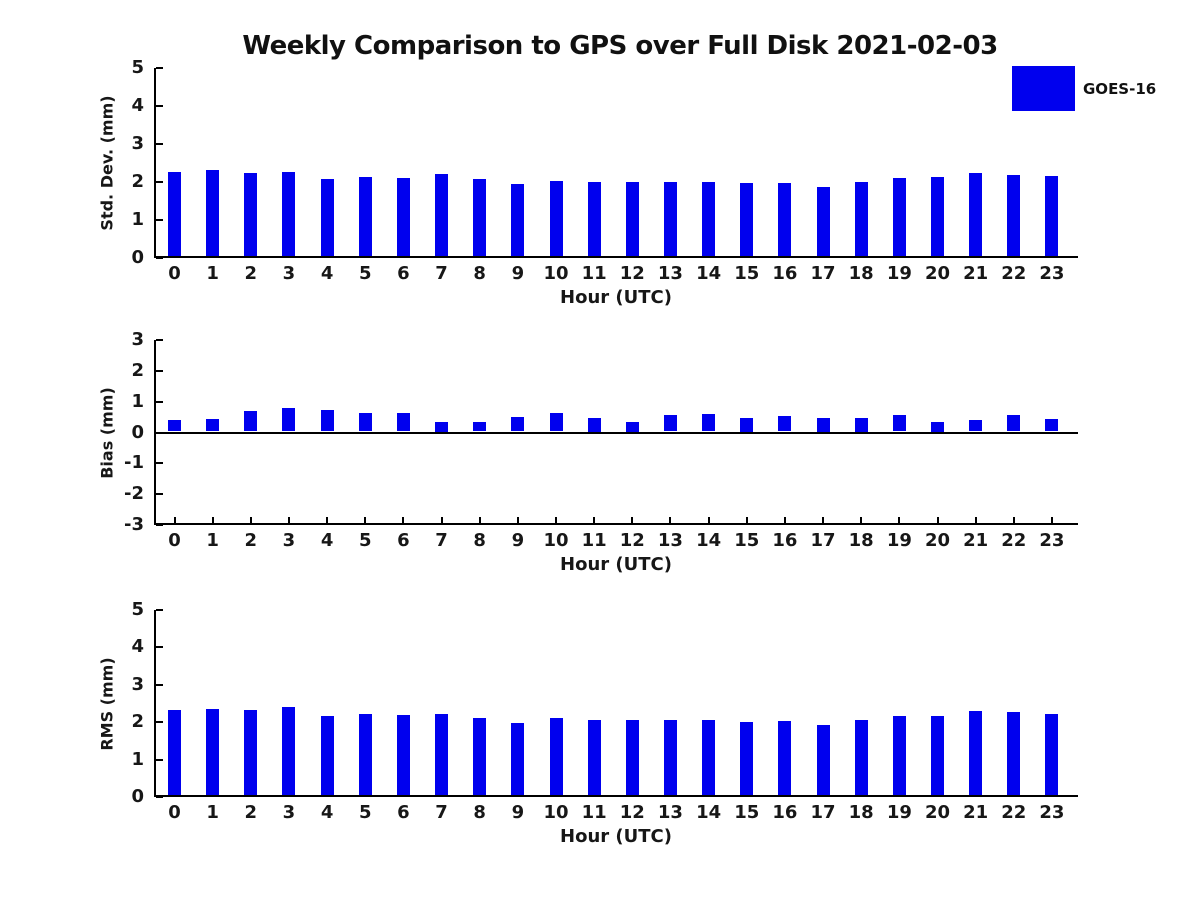 The width and height of the screenshot is (1200, 900). I want to click on x-tick-label: 7, so click(441, 812).